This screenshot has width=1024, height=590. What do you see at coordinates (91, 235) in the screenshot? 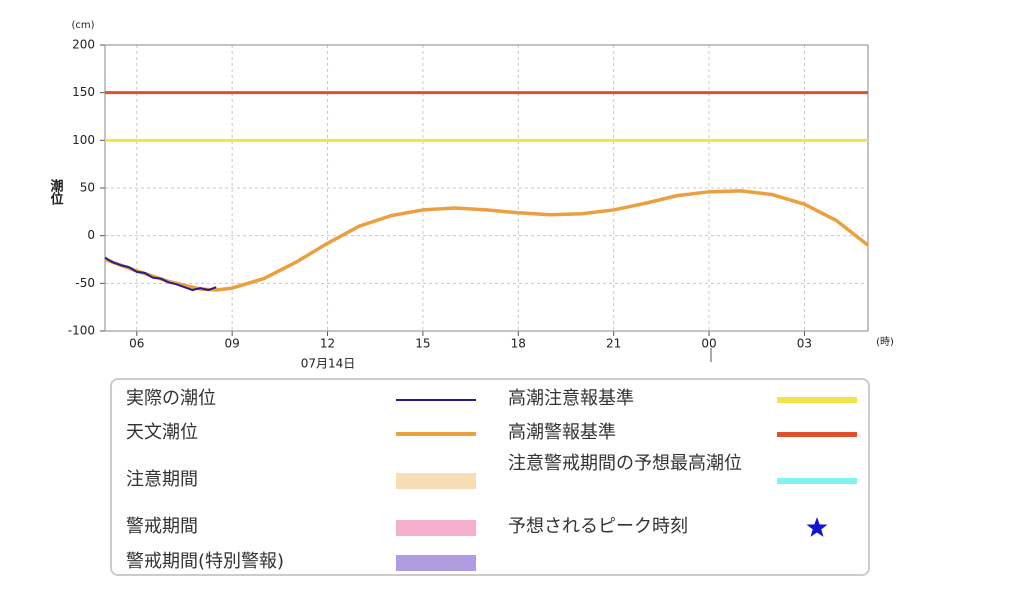
I see `y-tick-label: 0` at bounding box center [91, 235].